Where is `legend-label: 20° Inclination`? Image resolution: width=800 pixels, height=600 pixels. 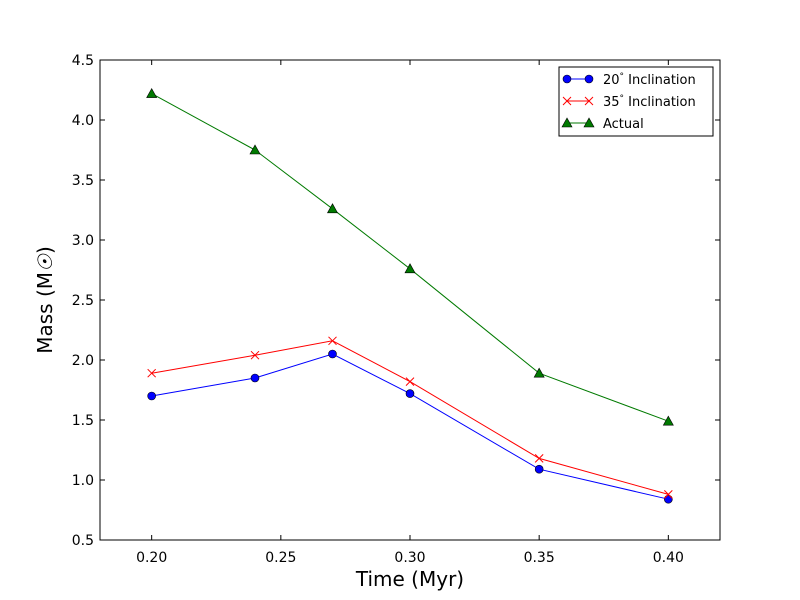 legend-label: 20° Inclination is located at coordinates (649, 80).